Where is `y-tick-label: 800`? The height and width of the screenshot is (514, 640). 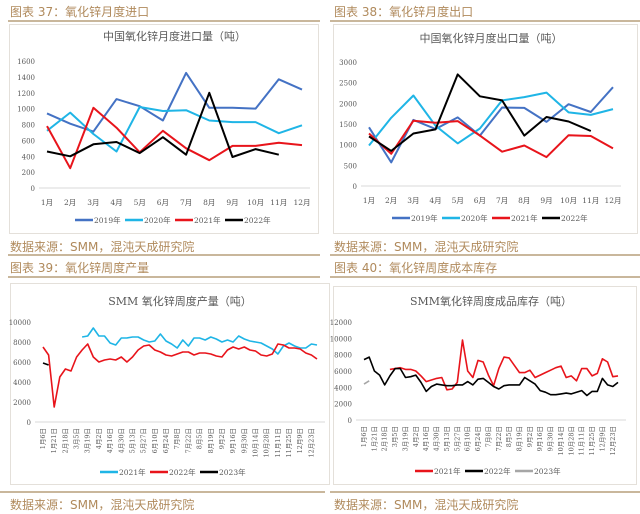
y-tick-label: 800 is located at coordinates (28, 126).